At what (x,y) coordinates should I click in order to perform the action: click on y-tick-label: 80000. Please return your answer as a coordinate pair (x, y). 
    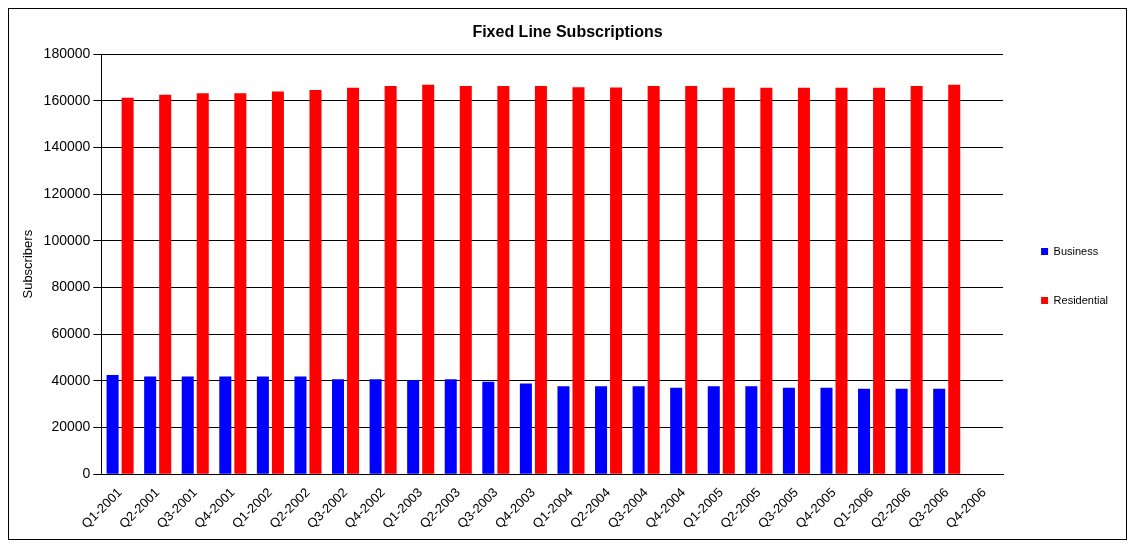
    Looking at the image, I should click on (71, 286).